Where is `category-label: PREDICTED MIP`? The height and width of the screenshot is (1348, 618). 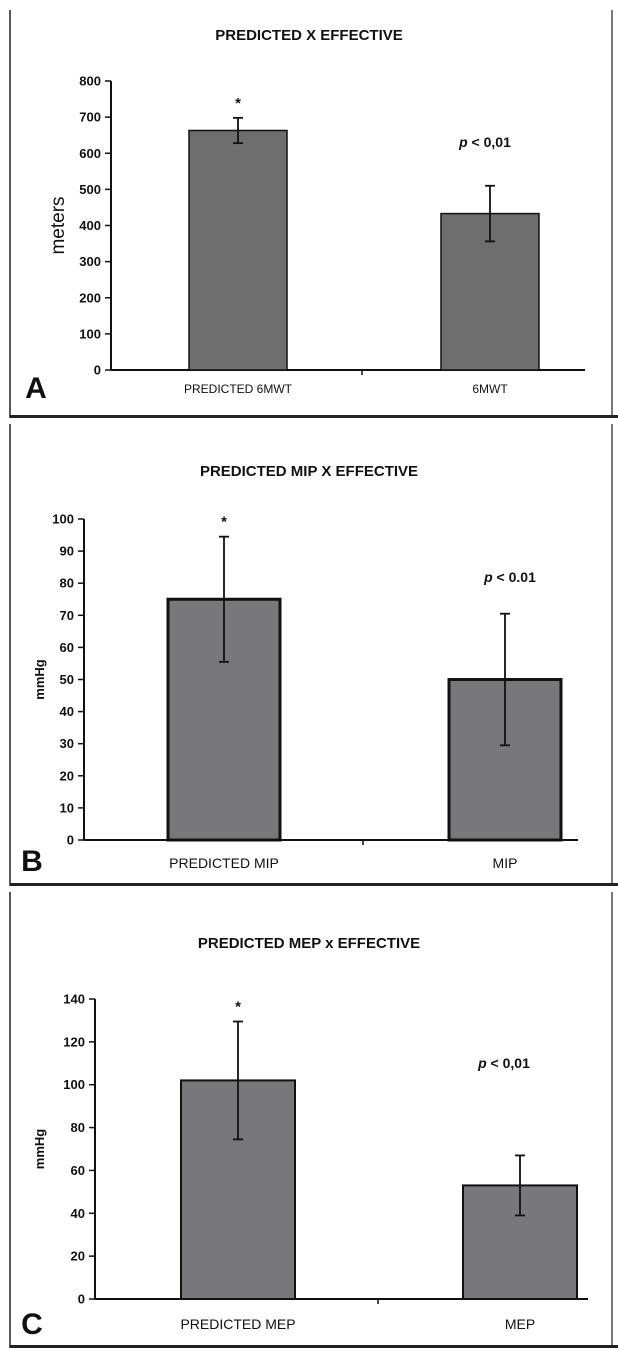
category-label: PREDICTED MIP is located at coordinates (224, 863).